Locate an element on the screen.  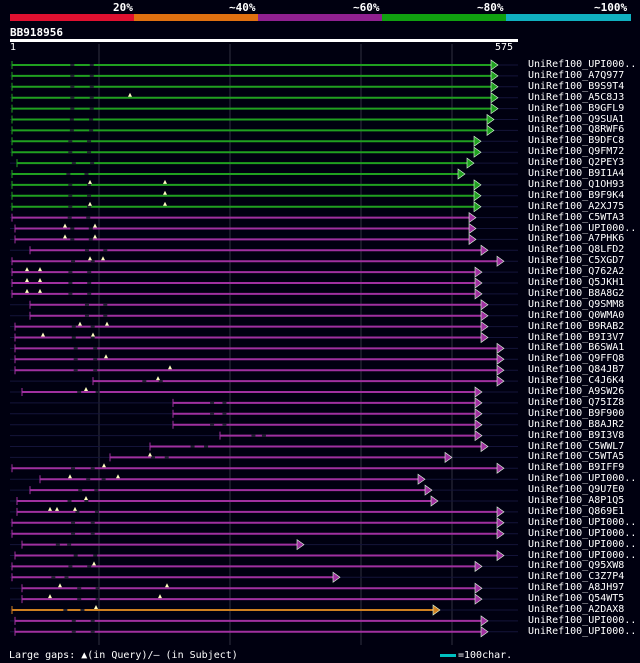
hit-label: UniRef100_B8A8G2 is located at coordinates (576, 293).